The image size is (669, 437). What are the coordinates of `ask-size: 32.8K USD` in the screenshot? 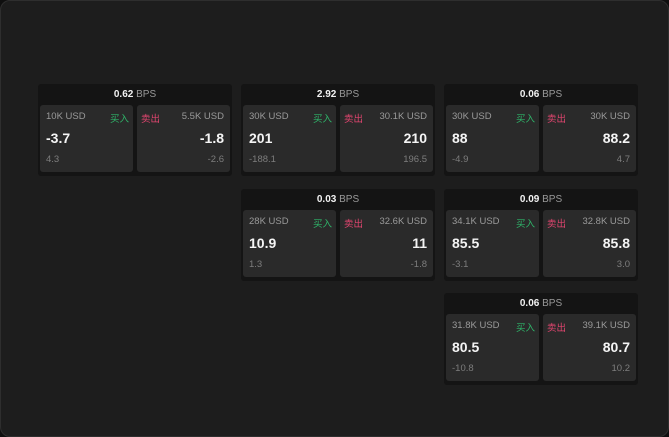 It's located at (606, 221).